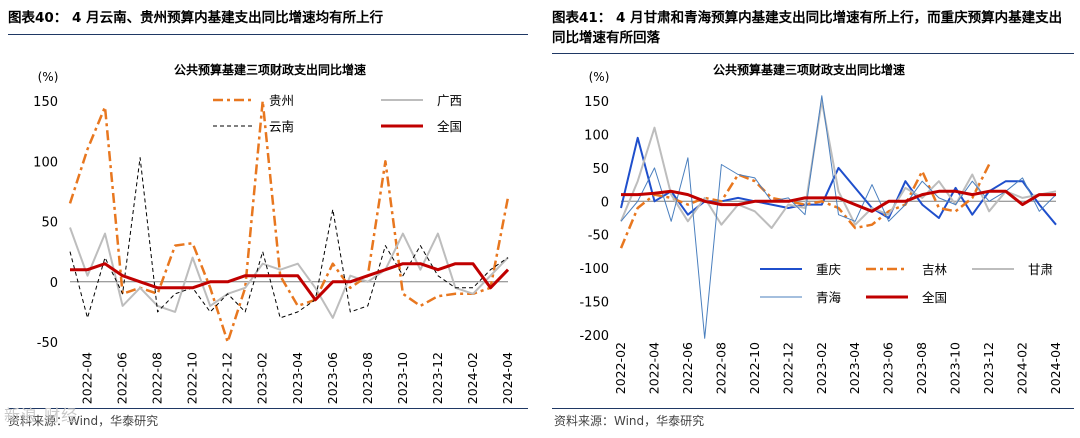 The height and width of the screenshot is (438, 1080). I want to click on series-line-广西, so click(289, 273).